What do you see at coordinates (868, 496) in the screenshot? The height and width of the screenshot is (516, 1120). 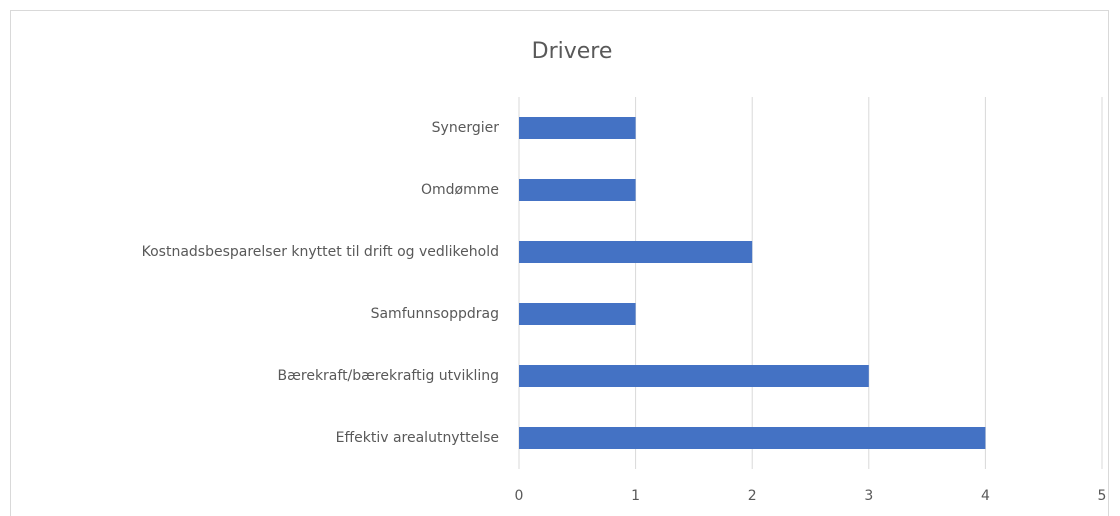 I see `x-tick-label: 3` at bounding box center [868, 496].